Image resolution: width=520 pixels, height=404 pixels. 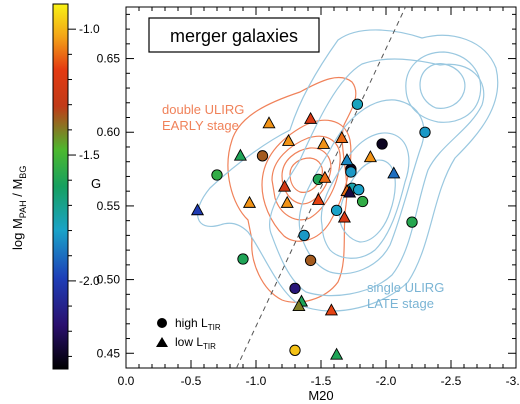 I want to click on title-box: merger galaxies, so click(x=234, y=35).